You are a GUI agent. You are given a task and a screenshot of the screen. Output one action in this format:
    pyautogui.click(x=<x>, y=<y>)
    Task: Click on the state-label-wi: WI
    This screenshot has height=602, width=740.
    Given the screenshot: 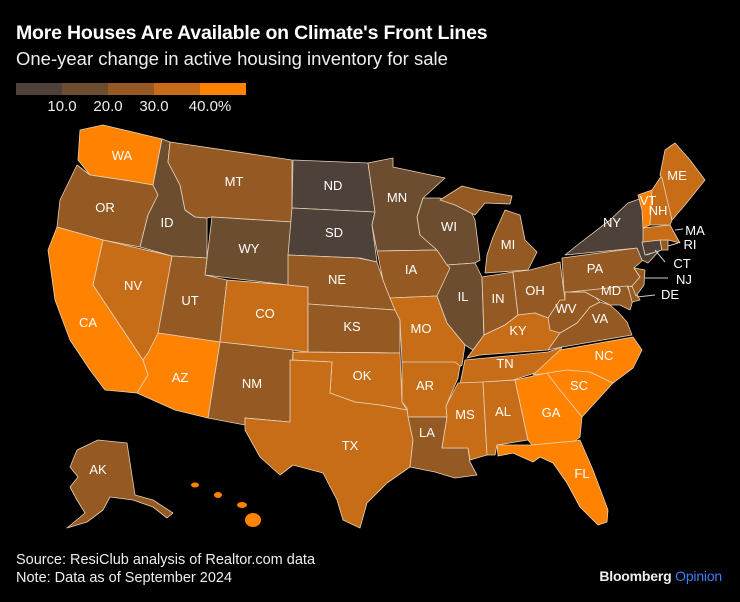 What is the action you would take?
    pyautogui.click(x=449, y=226)
    